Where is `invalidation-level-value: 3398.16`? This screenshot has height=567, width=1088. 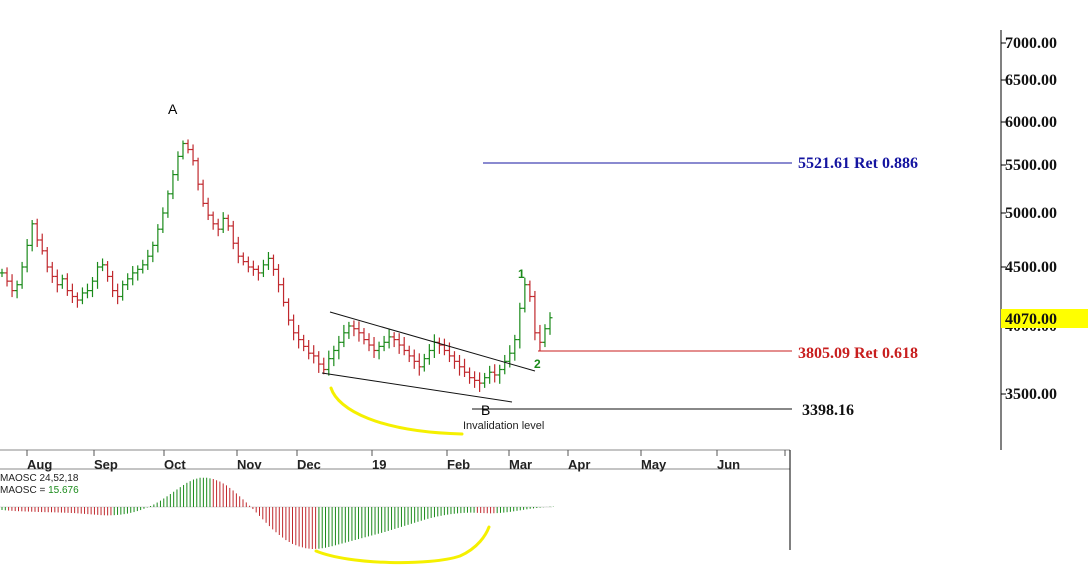 invalidation-level-value: 3398.16 is located at coordinates (828, 410).